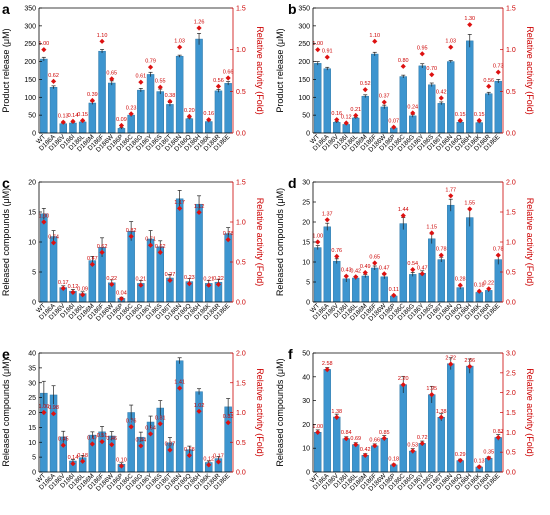 Image resolution: width=550 pixels, height=515 pixels. Describe the element at coordinates (422, 438) in the screenshot. I see `activity-label-D186Y: 0.72` at that location.